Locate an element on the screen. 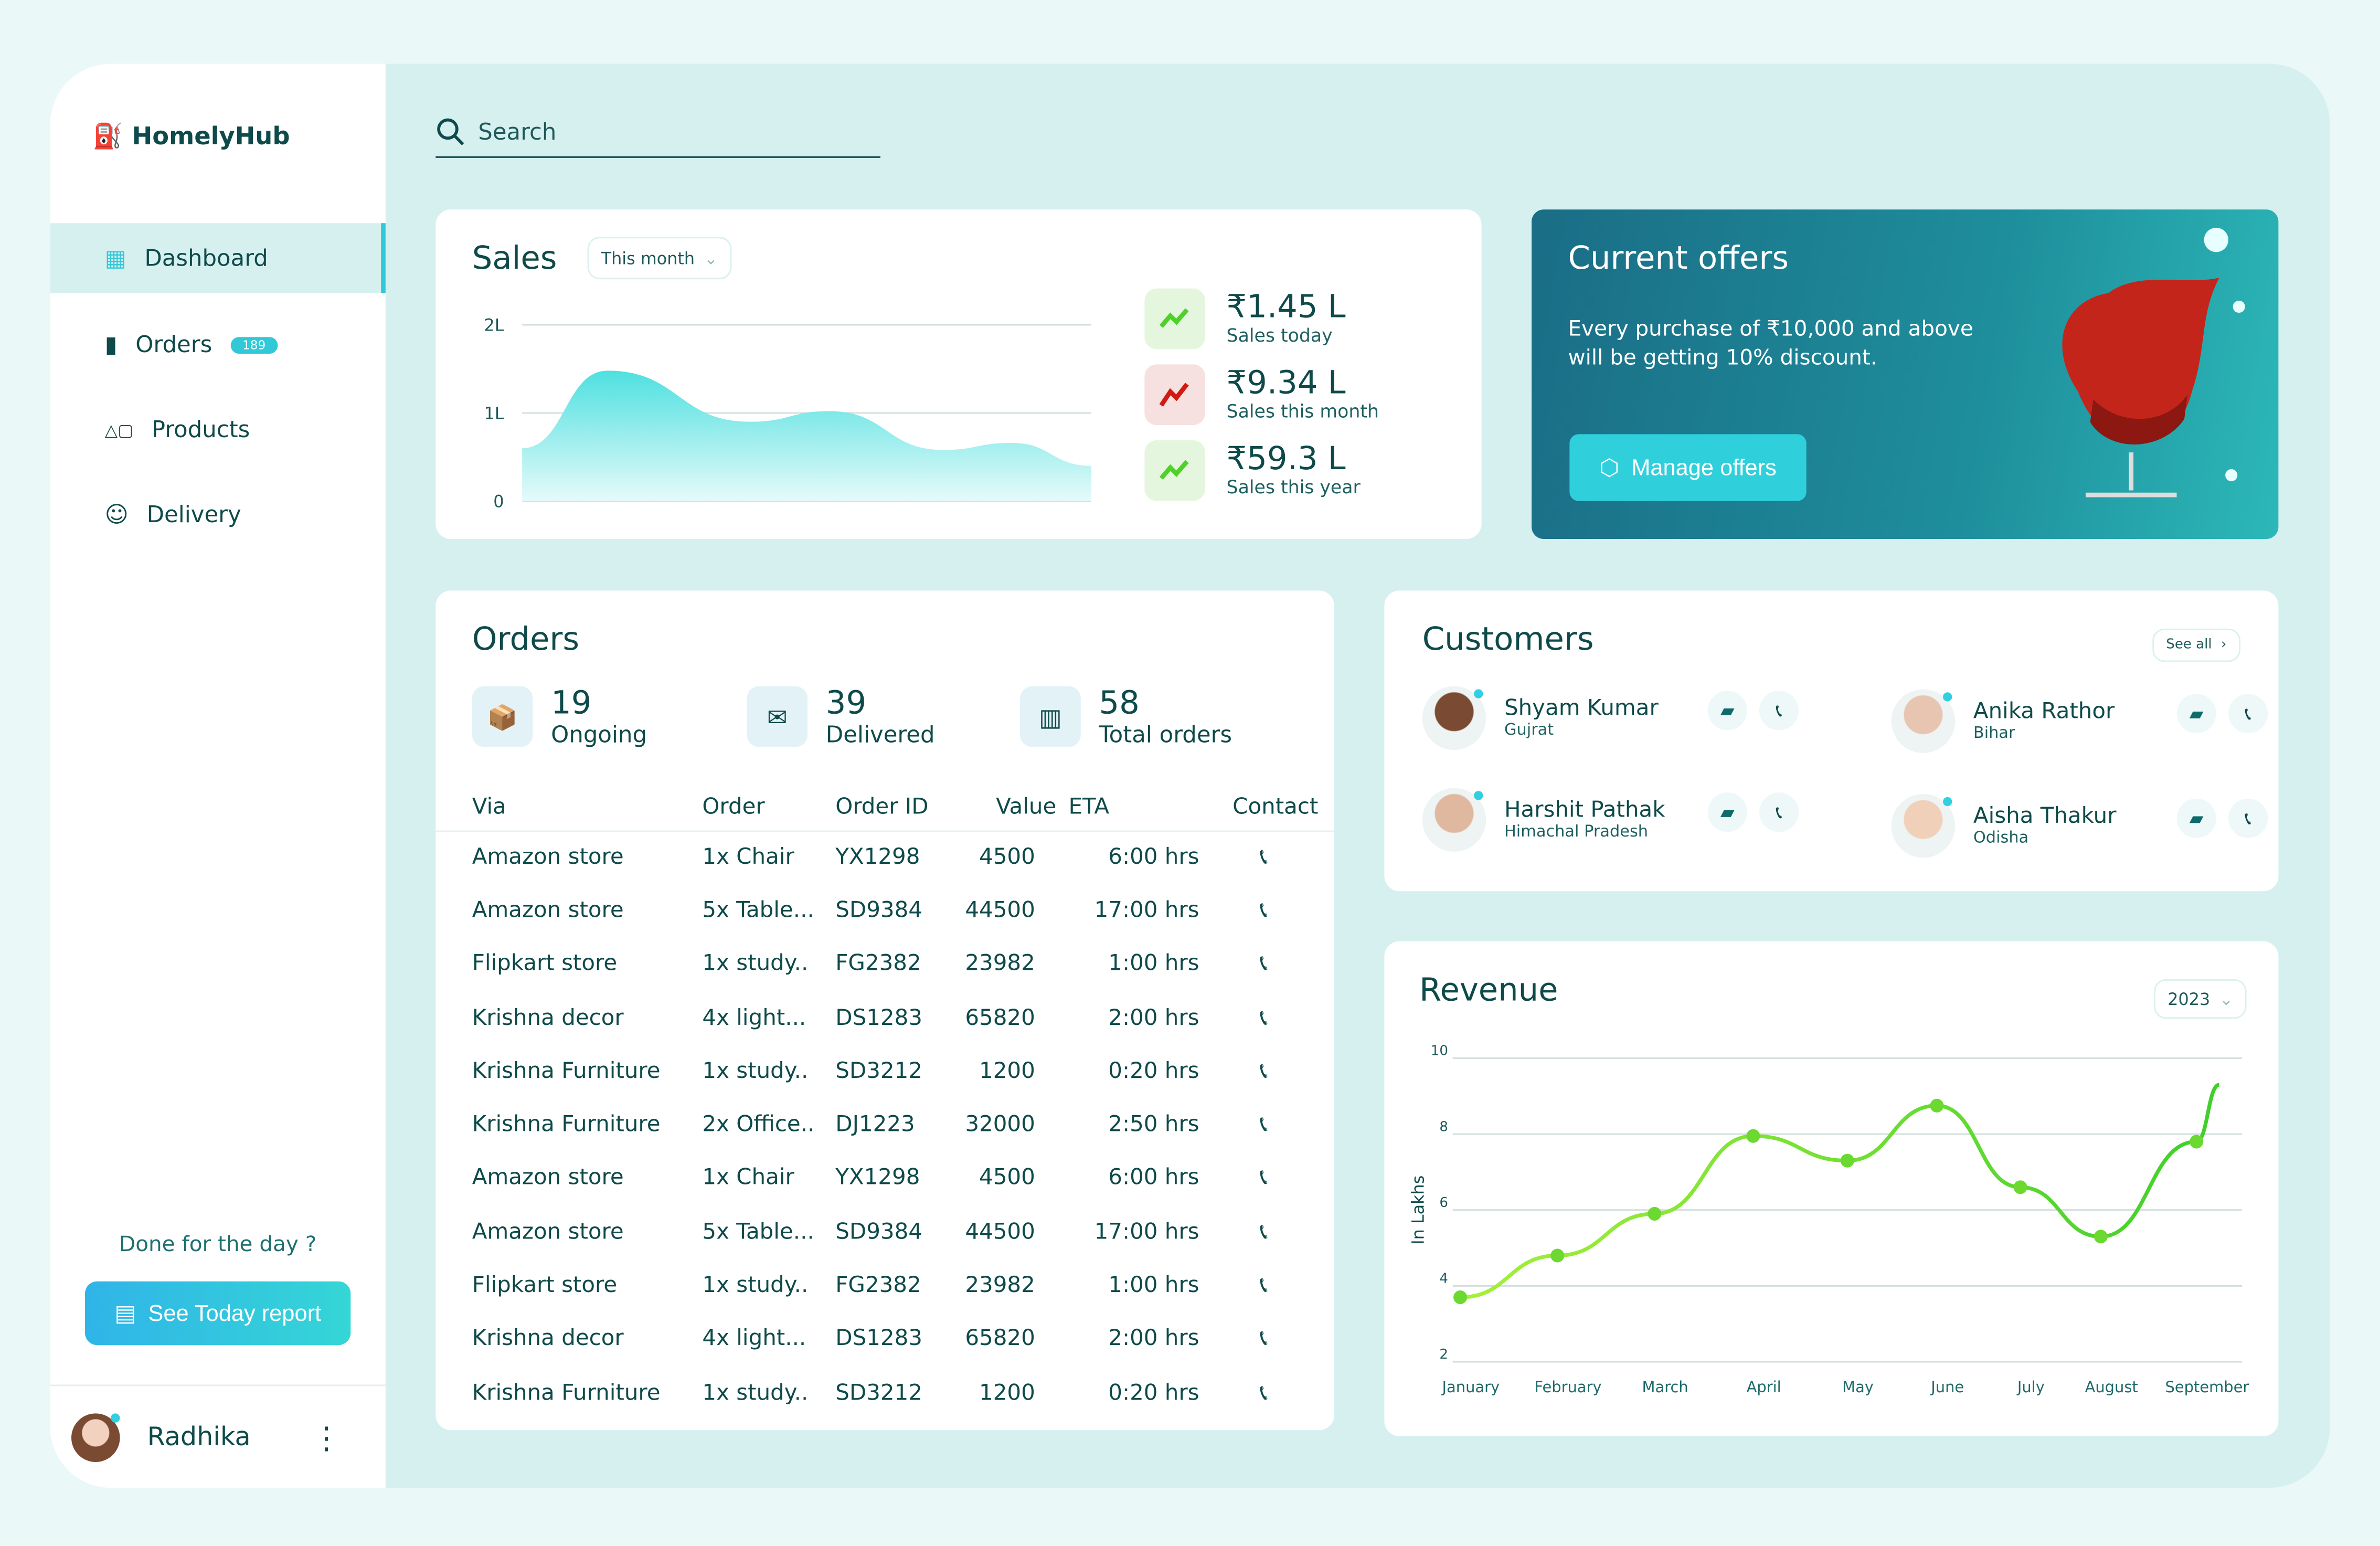 The height and width of the screenshot is (1546, 2380). x-tick-label: April is located at coordinates (1764, 1387).